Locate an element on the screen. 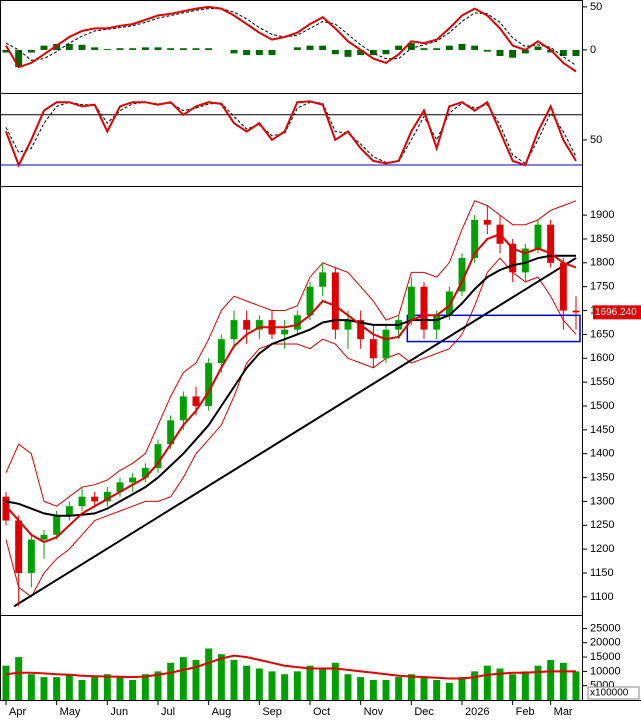  y-tick-label: 50 is located at coordinates (596, 7).